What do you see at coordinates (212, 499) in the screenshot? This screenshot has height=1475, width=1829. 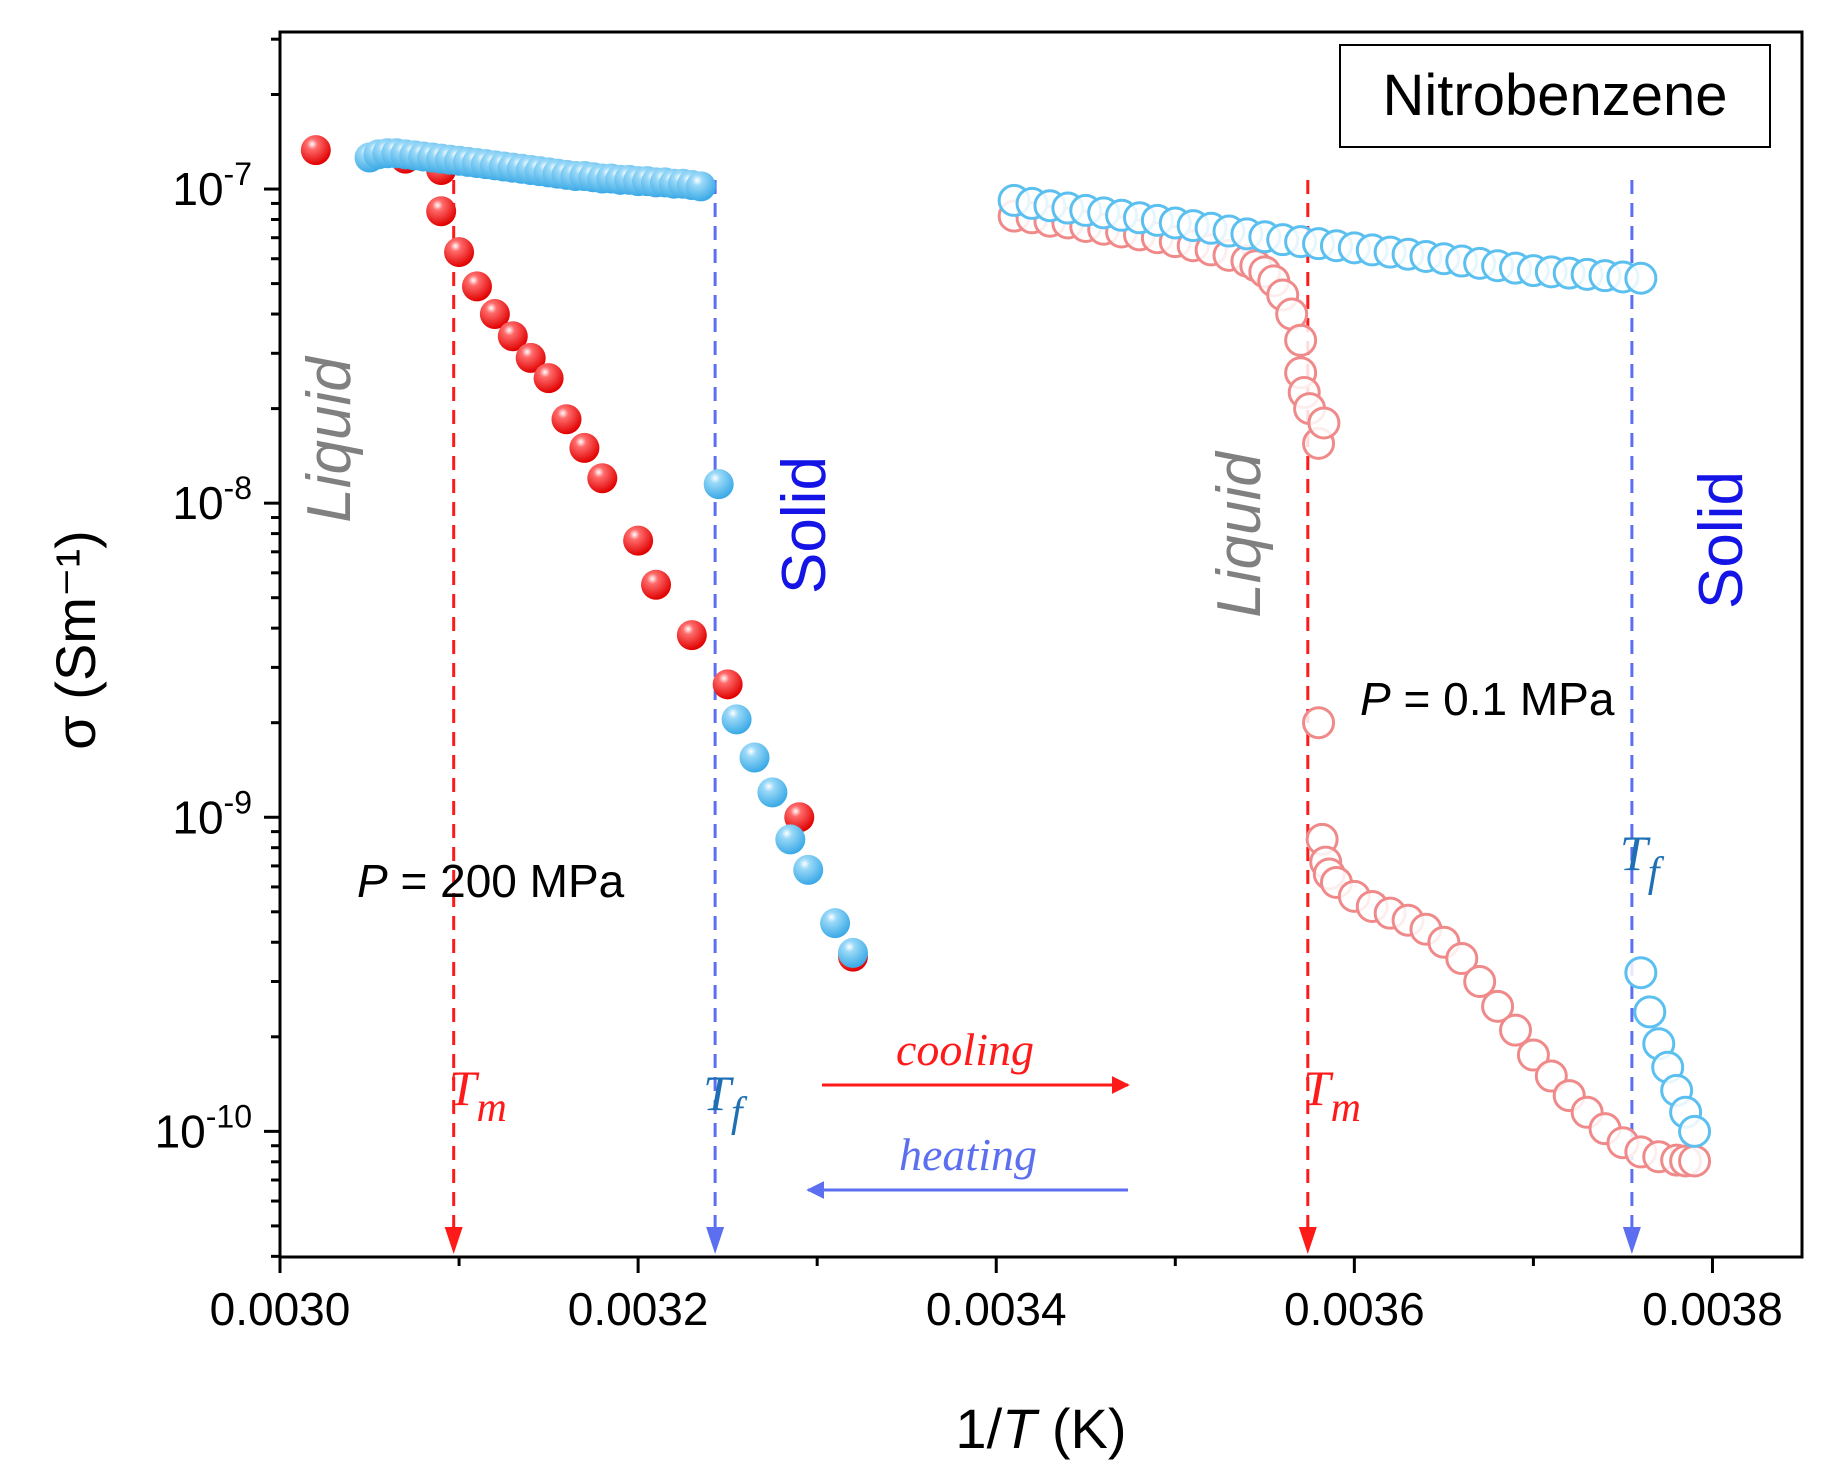 I see `y-tick-label: 10⁻⁸` at bounding box center [212, 499].